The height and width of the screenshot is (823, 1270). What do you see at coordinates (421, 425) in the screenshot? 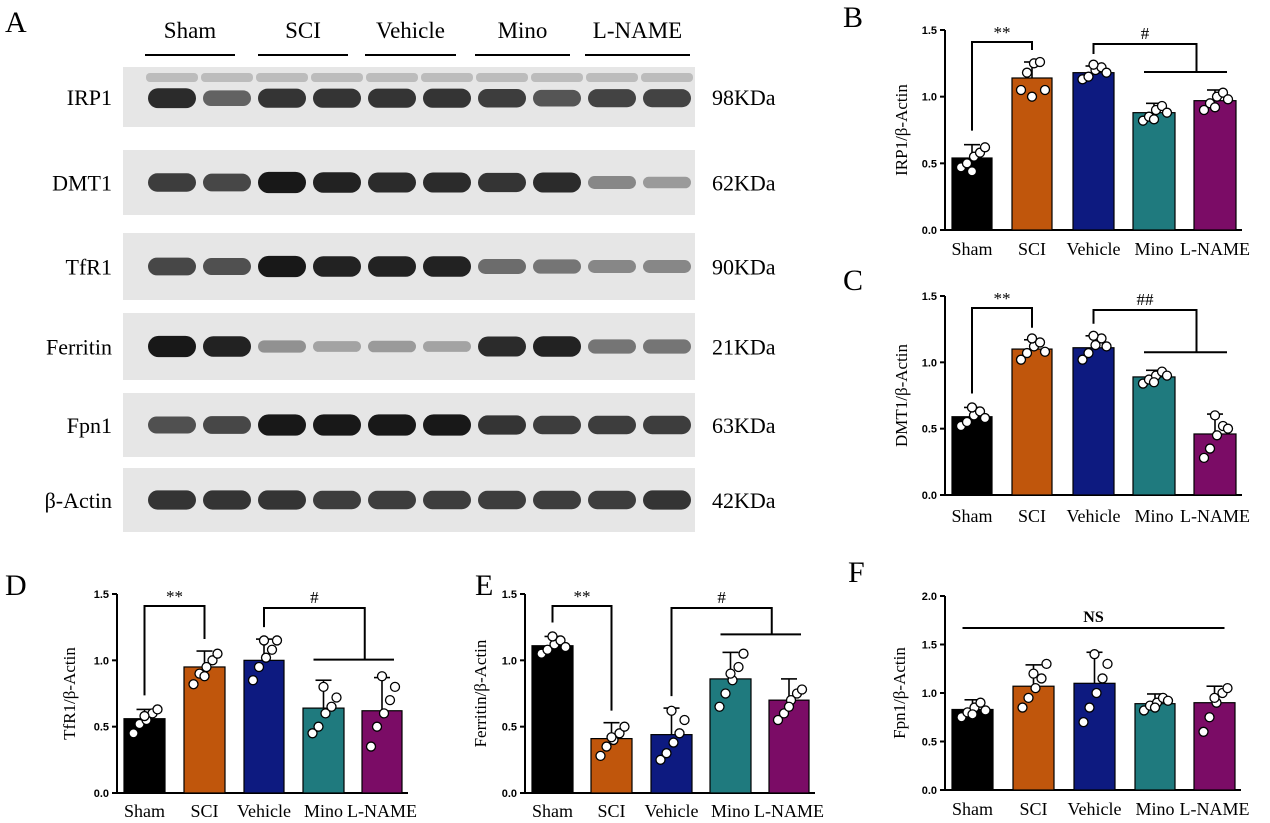
I see `blot-row-fpn1: Fpn1 63KDa` at bounding box center [421, 425].